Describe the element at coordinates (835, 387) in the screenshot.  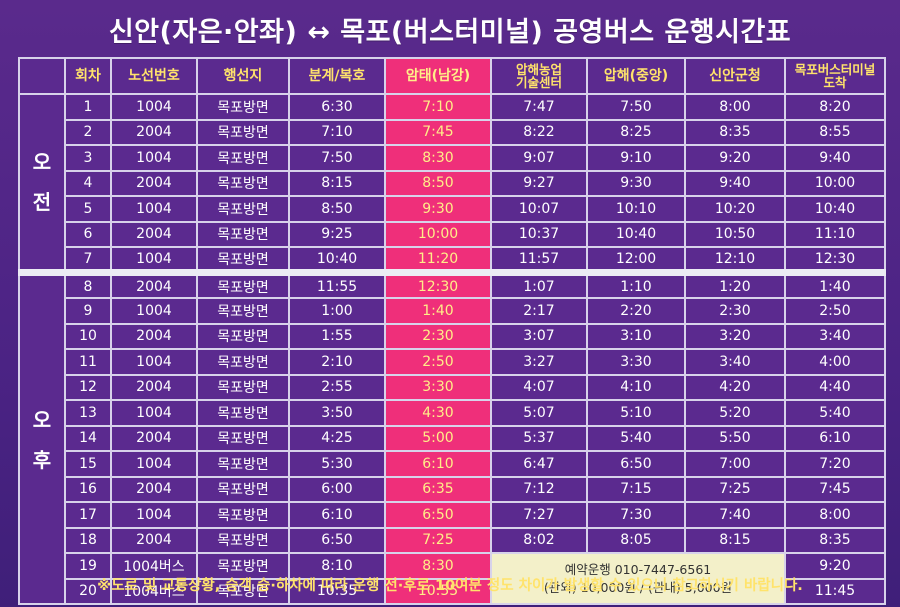
I see `terminal-arrival-time: 4:40` at that location.